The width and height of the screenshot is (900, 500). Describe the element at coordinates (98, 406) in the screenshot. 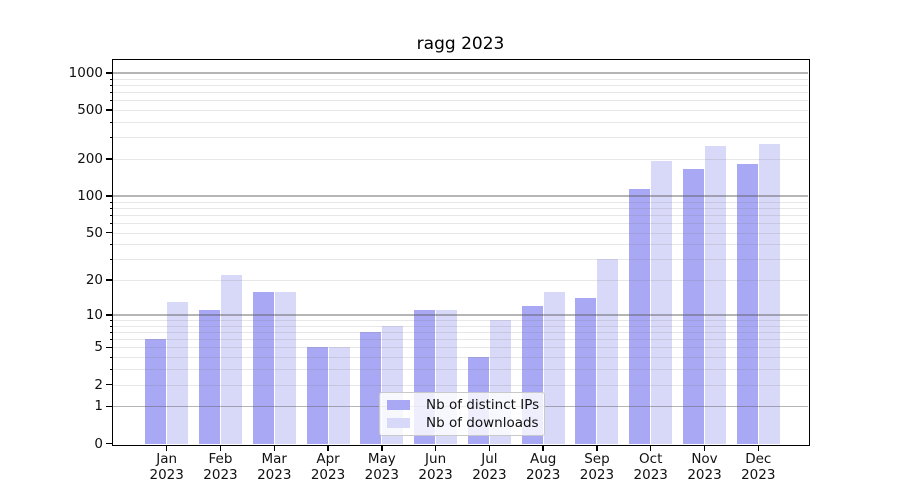

I see `y-tick-label: 1` at that location.